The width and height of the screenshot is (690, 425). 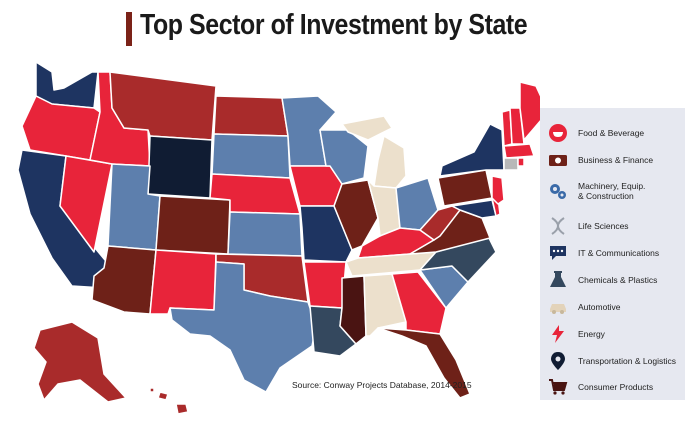 I want to click on state-new-mexico, so click(x=183, y=282).